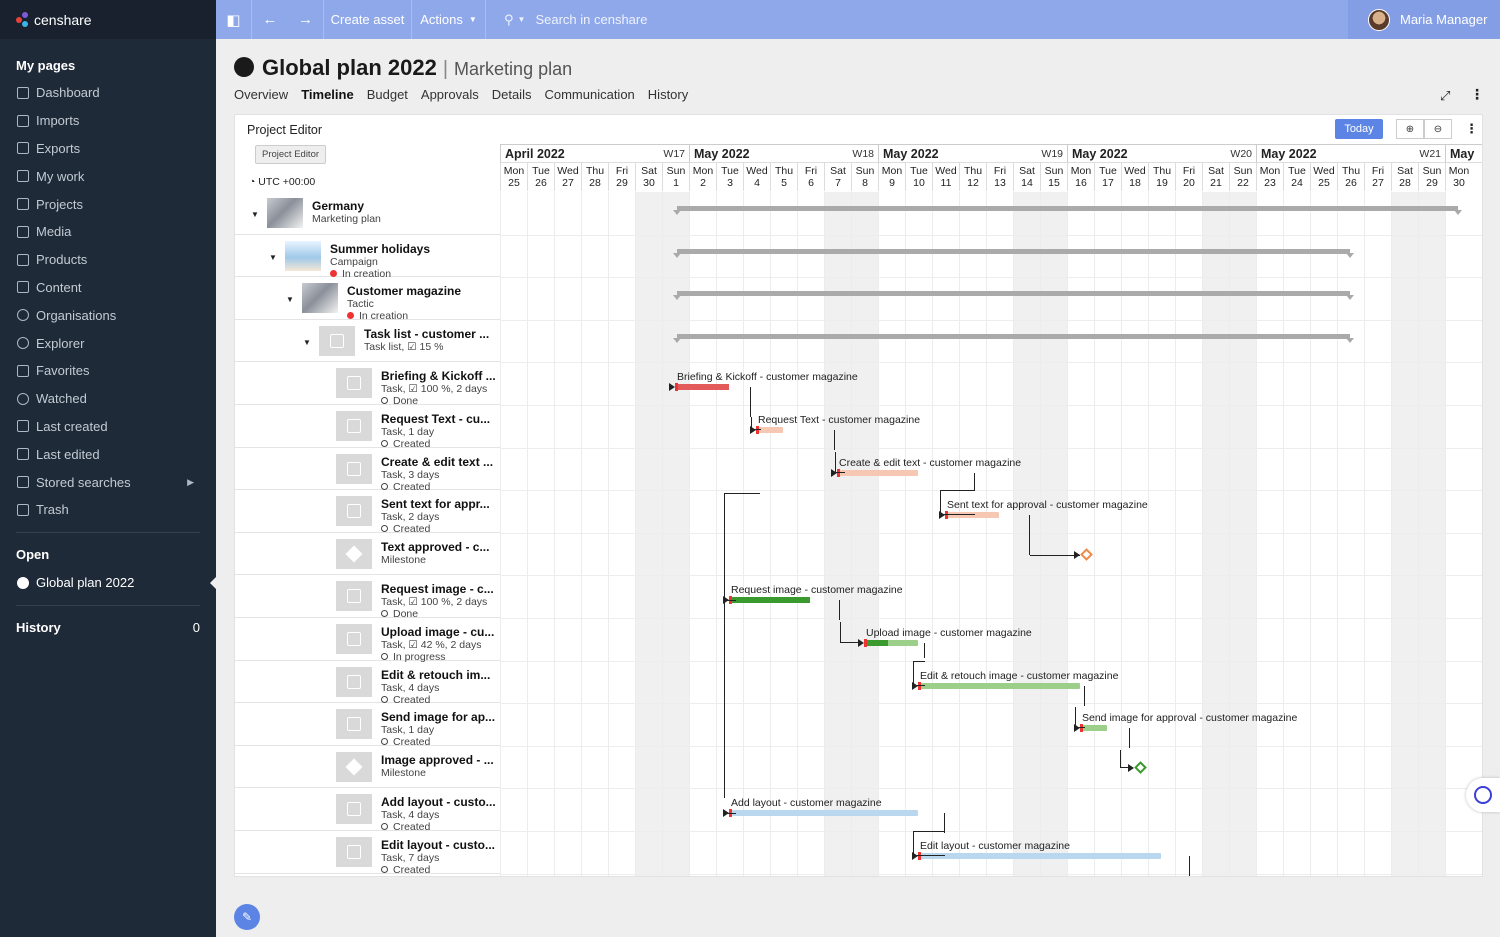 The height and width of the screenshot is (937, 1500). Describe the element at coordinates (108, 510) in the screenshot. I see `sidebar-item-trash: Trash` at that location.